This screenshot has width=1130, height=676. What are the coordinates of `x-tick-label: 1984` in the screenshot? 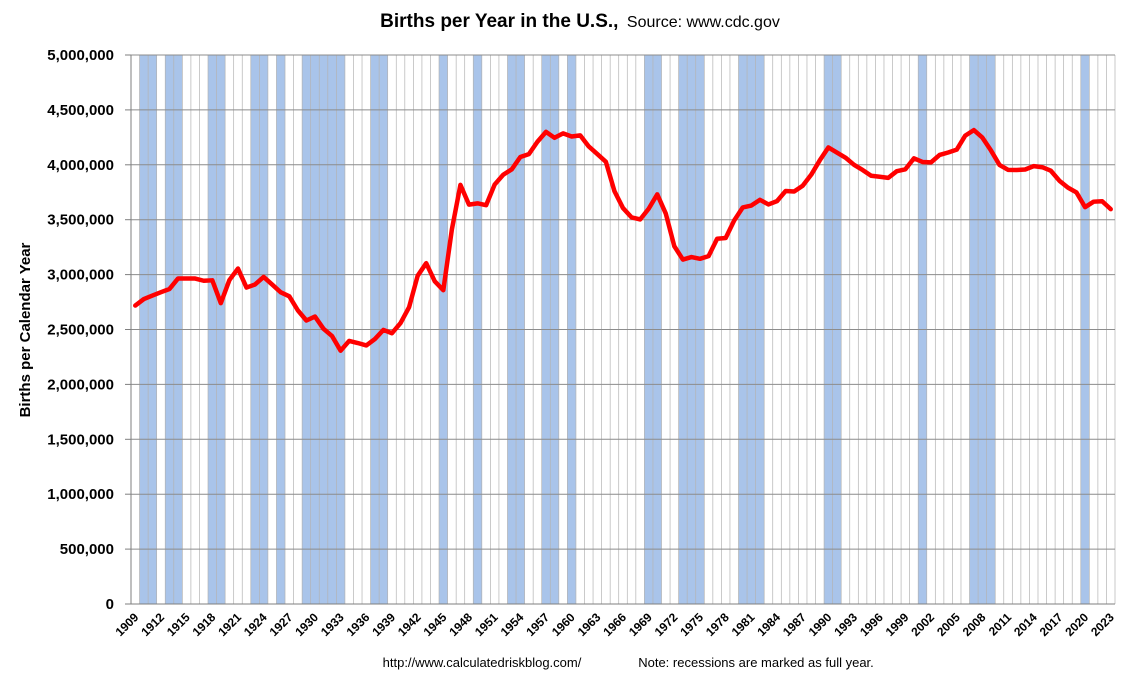 It's located at (768, 624).